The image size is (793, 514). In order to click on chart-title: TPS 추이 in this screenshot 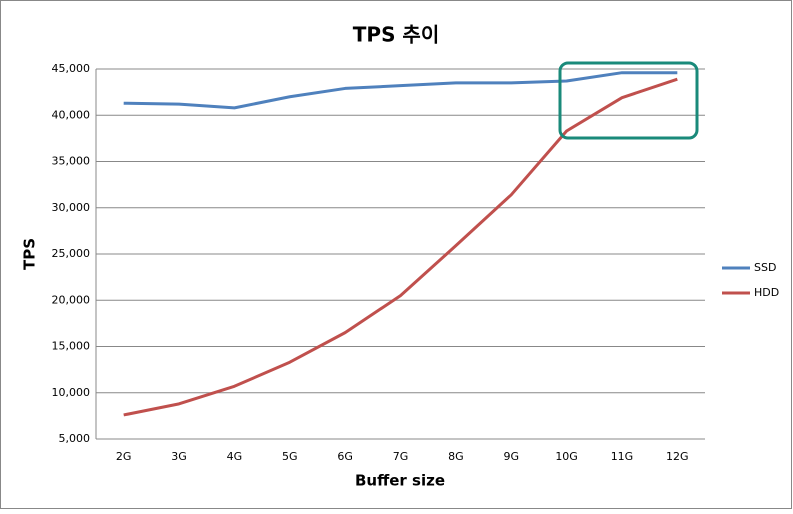, I will do `click(396, 35)`.